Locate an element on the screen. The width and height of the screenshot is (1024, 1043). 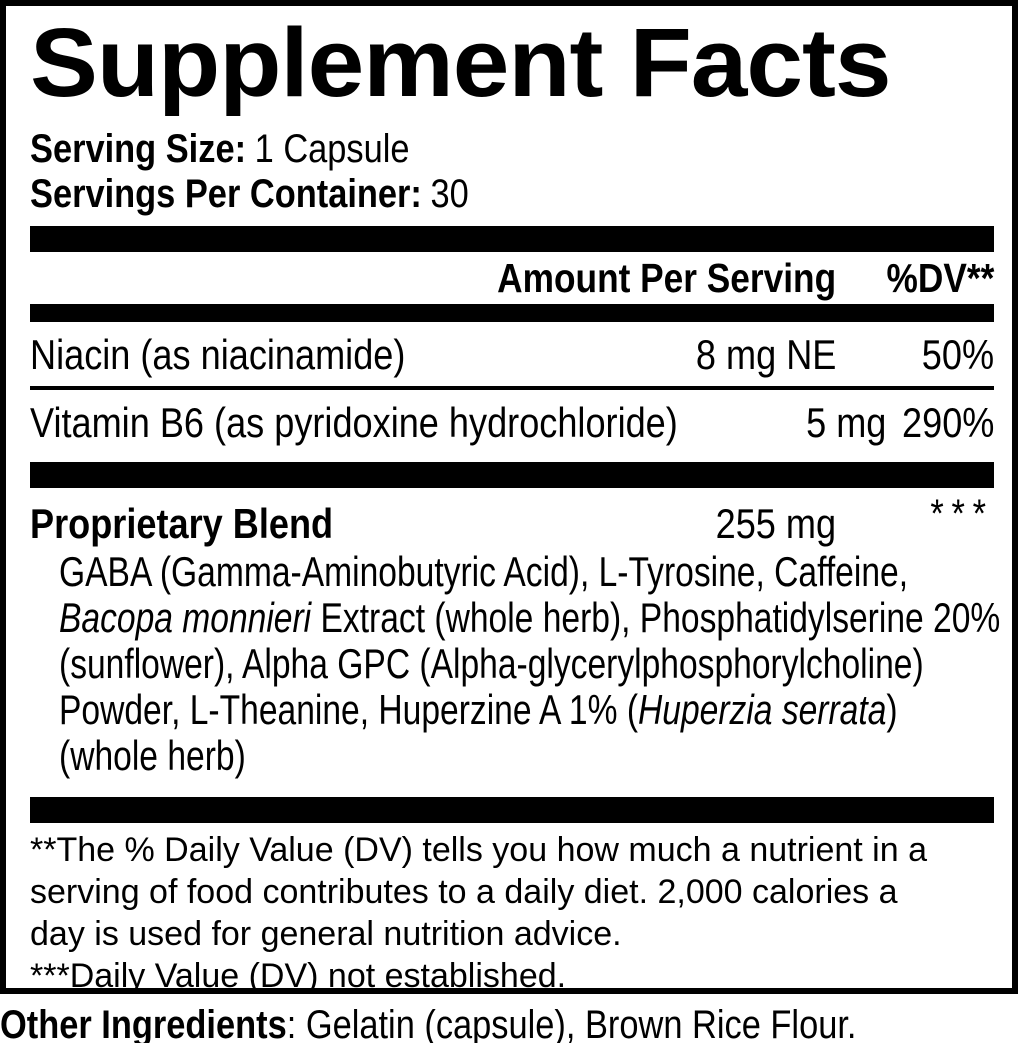
facts-title: Supplement Facts is located at coordinates (460, 62).